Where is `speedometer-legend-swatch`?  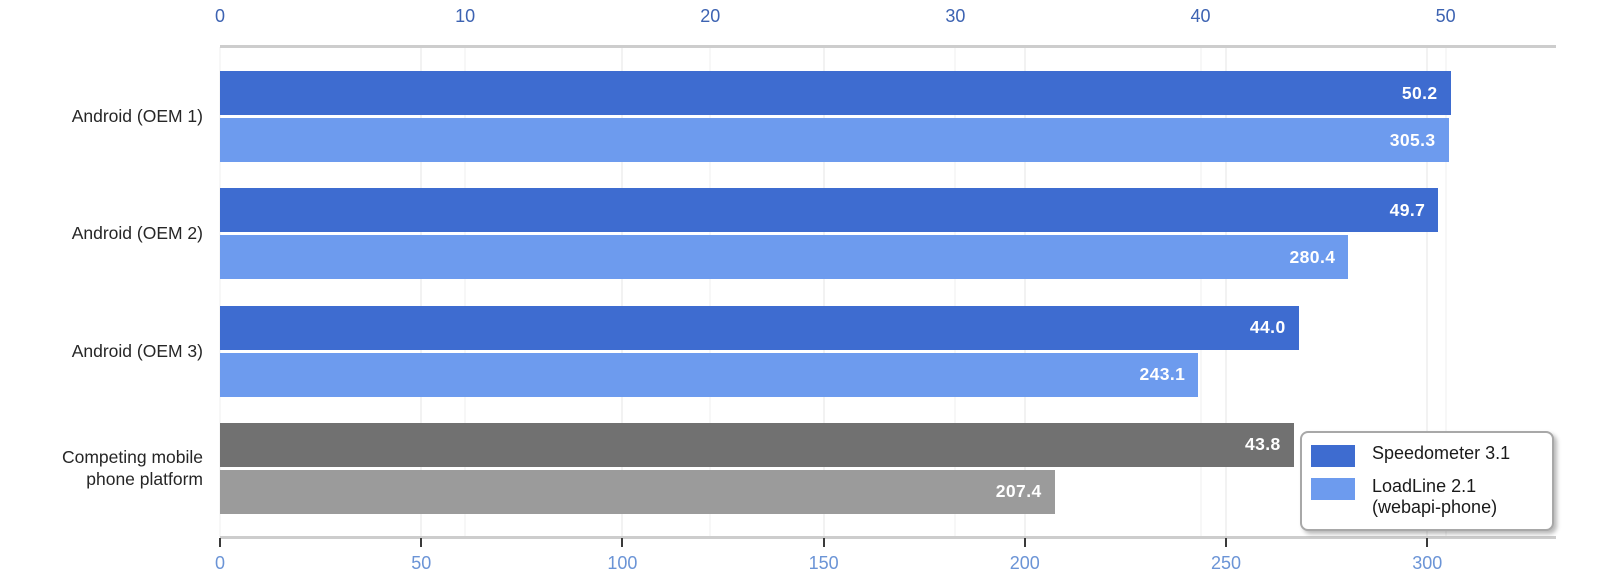 speedometer-legend-swatch is located at coordinates (1333, 456).